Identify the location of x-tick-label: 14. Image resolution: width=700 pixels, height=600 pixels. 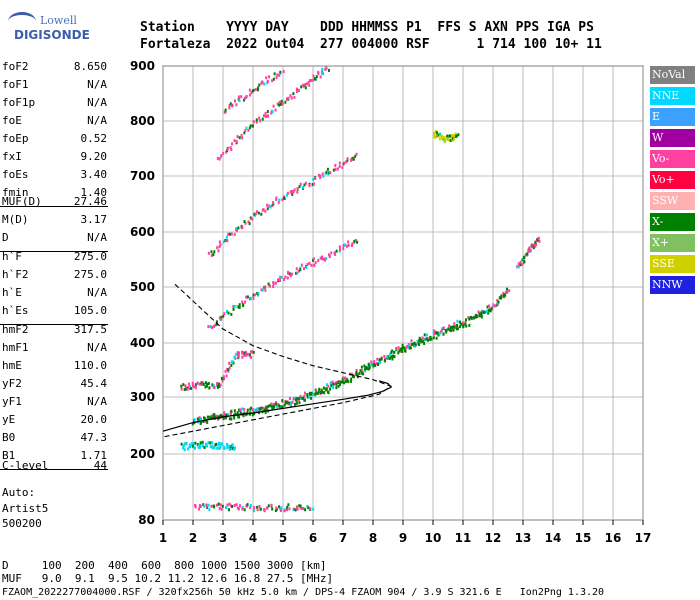
(553, 538).